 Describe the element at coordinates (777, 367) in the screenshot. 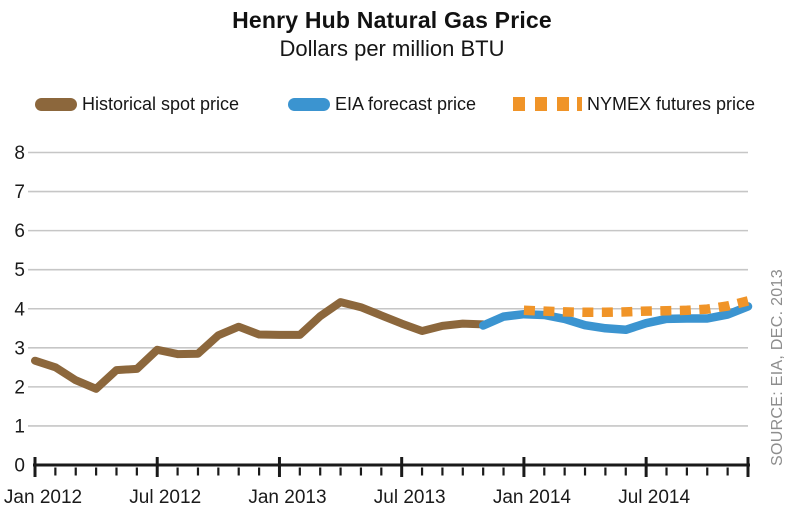

I see `source-note: SOURCE: EIA, DEC. 2013` at that location.